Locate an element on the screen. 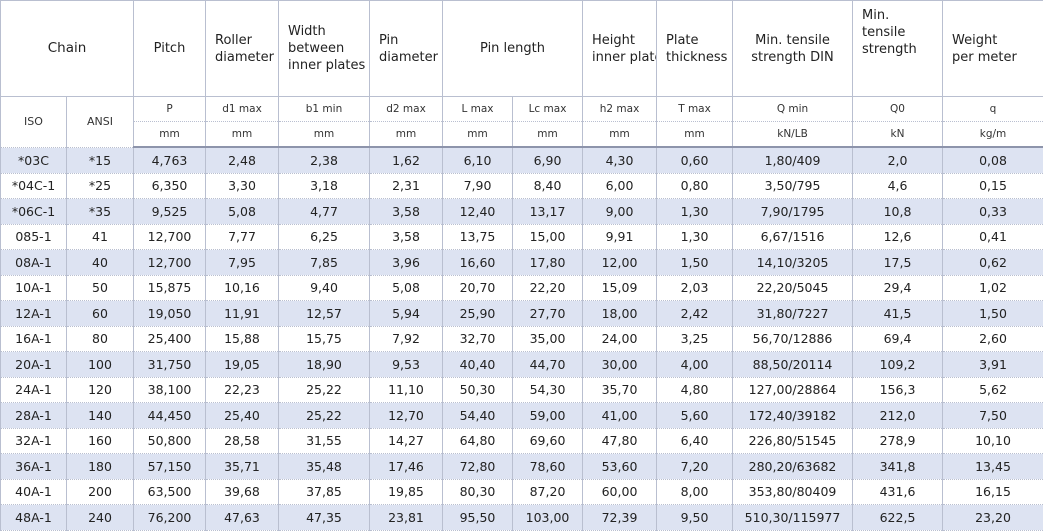 The width and height of the screenshot is (1043, 531). cell-height: 4,30 is located at coordinates (620, 160).